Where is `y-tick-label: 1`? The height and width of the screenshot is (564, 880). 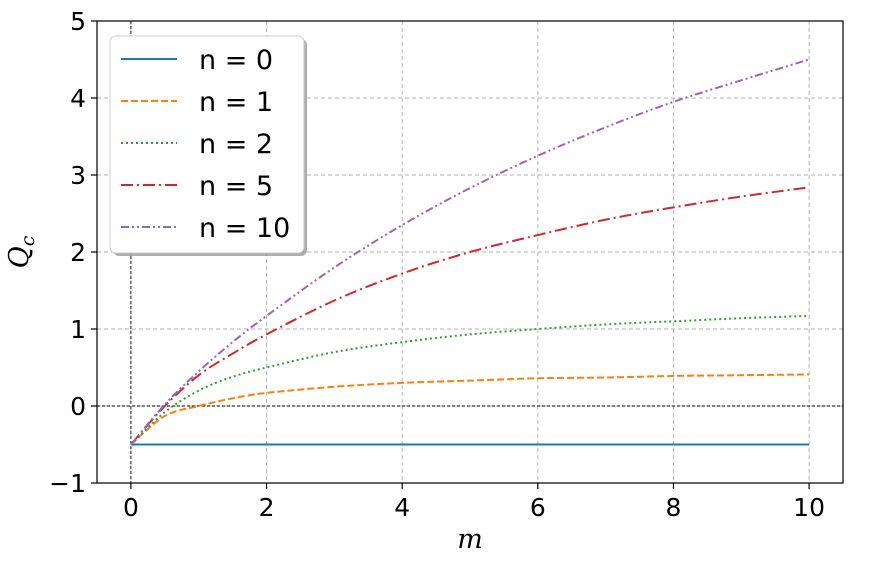 y-tick-label: 1 is located at coordinates (78, 329).